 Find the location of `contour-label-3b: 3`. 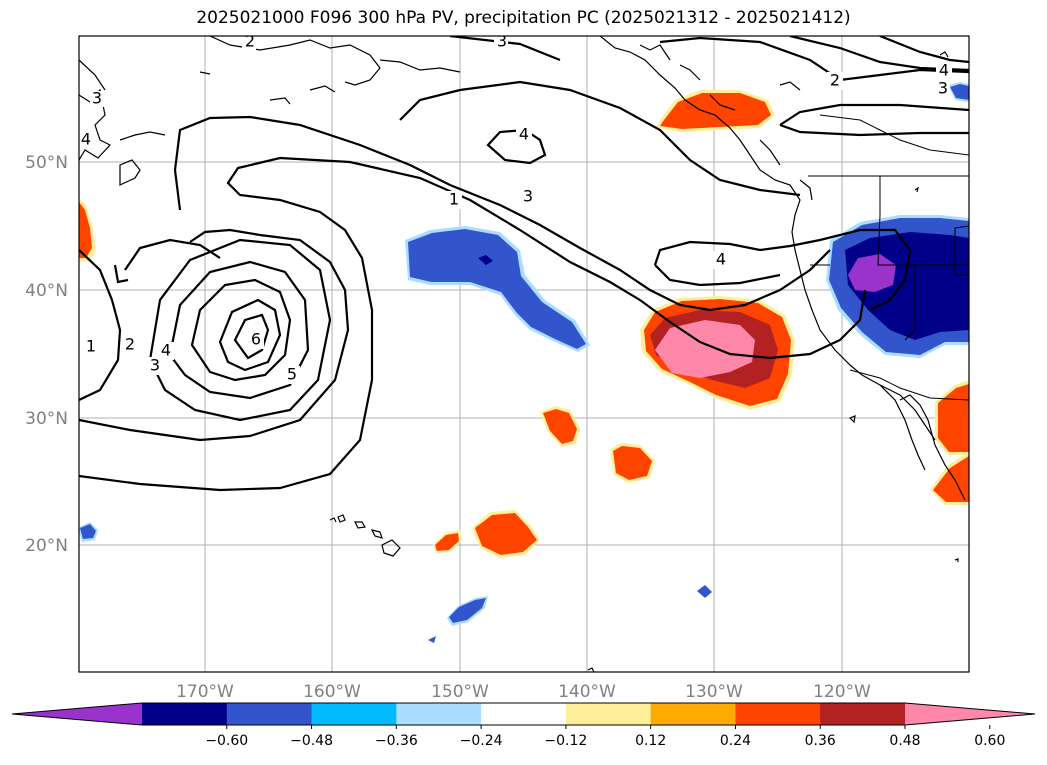

contour-label-3b: 3 is located at coordinates (943, 88).